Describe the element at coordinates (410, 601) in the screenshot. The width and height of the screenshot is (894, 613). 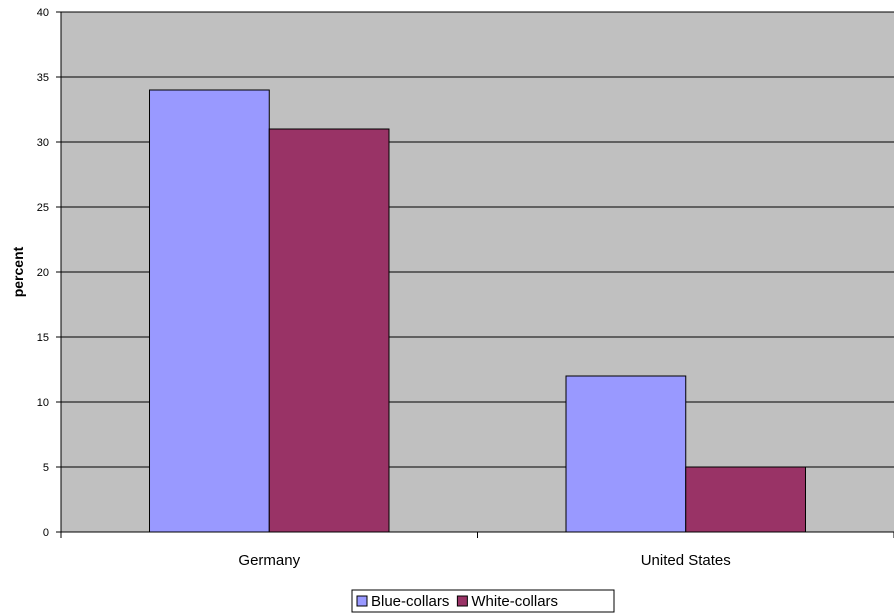
I see `legend-label: Blue-collars` at that location.